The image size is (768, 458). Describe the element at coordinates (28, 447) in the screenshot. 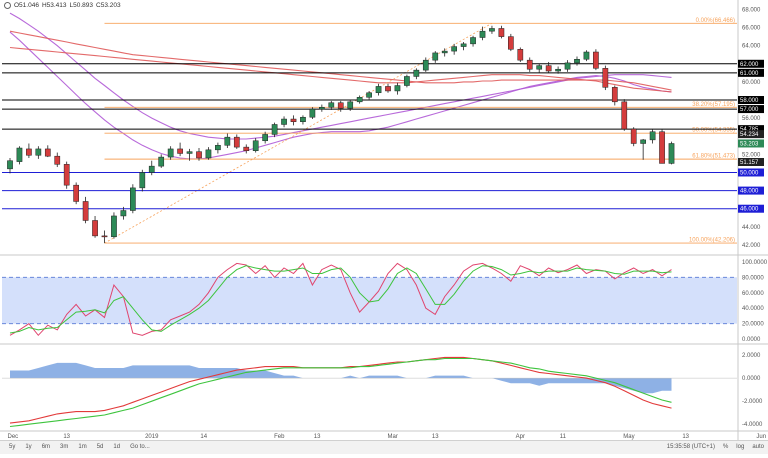

I see `range-1y: 1y` at that location.